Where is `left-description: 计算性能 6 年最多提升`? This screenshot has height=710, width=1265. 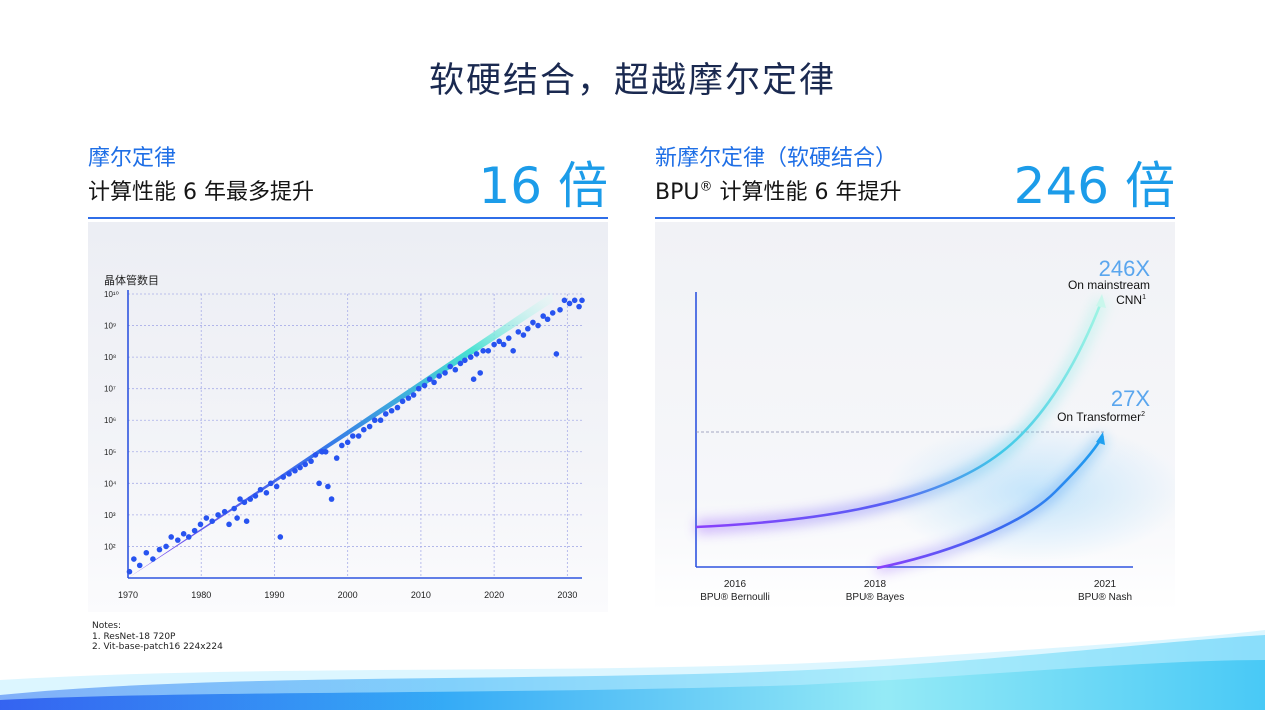
left-description: 计算性能 6 年最多提升 is located at coordinates (201, 192).